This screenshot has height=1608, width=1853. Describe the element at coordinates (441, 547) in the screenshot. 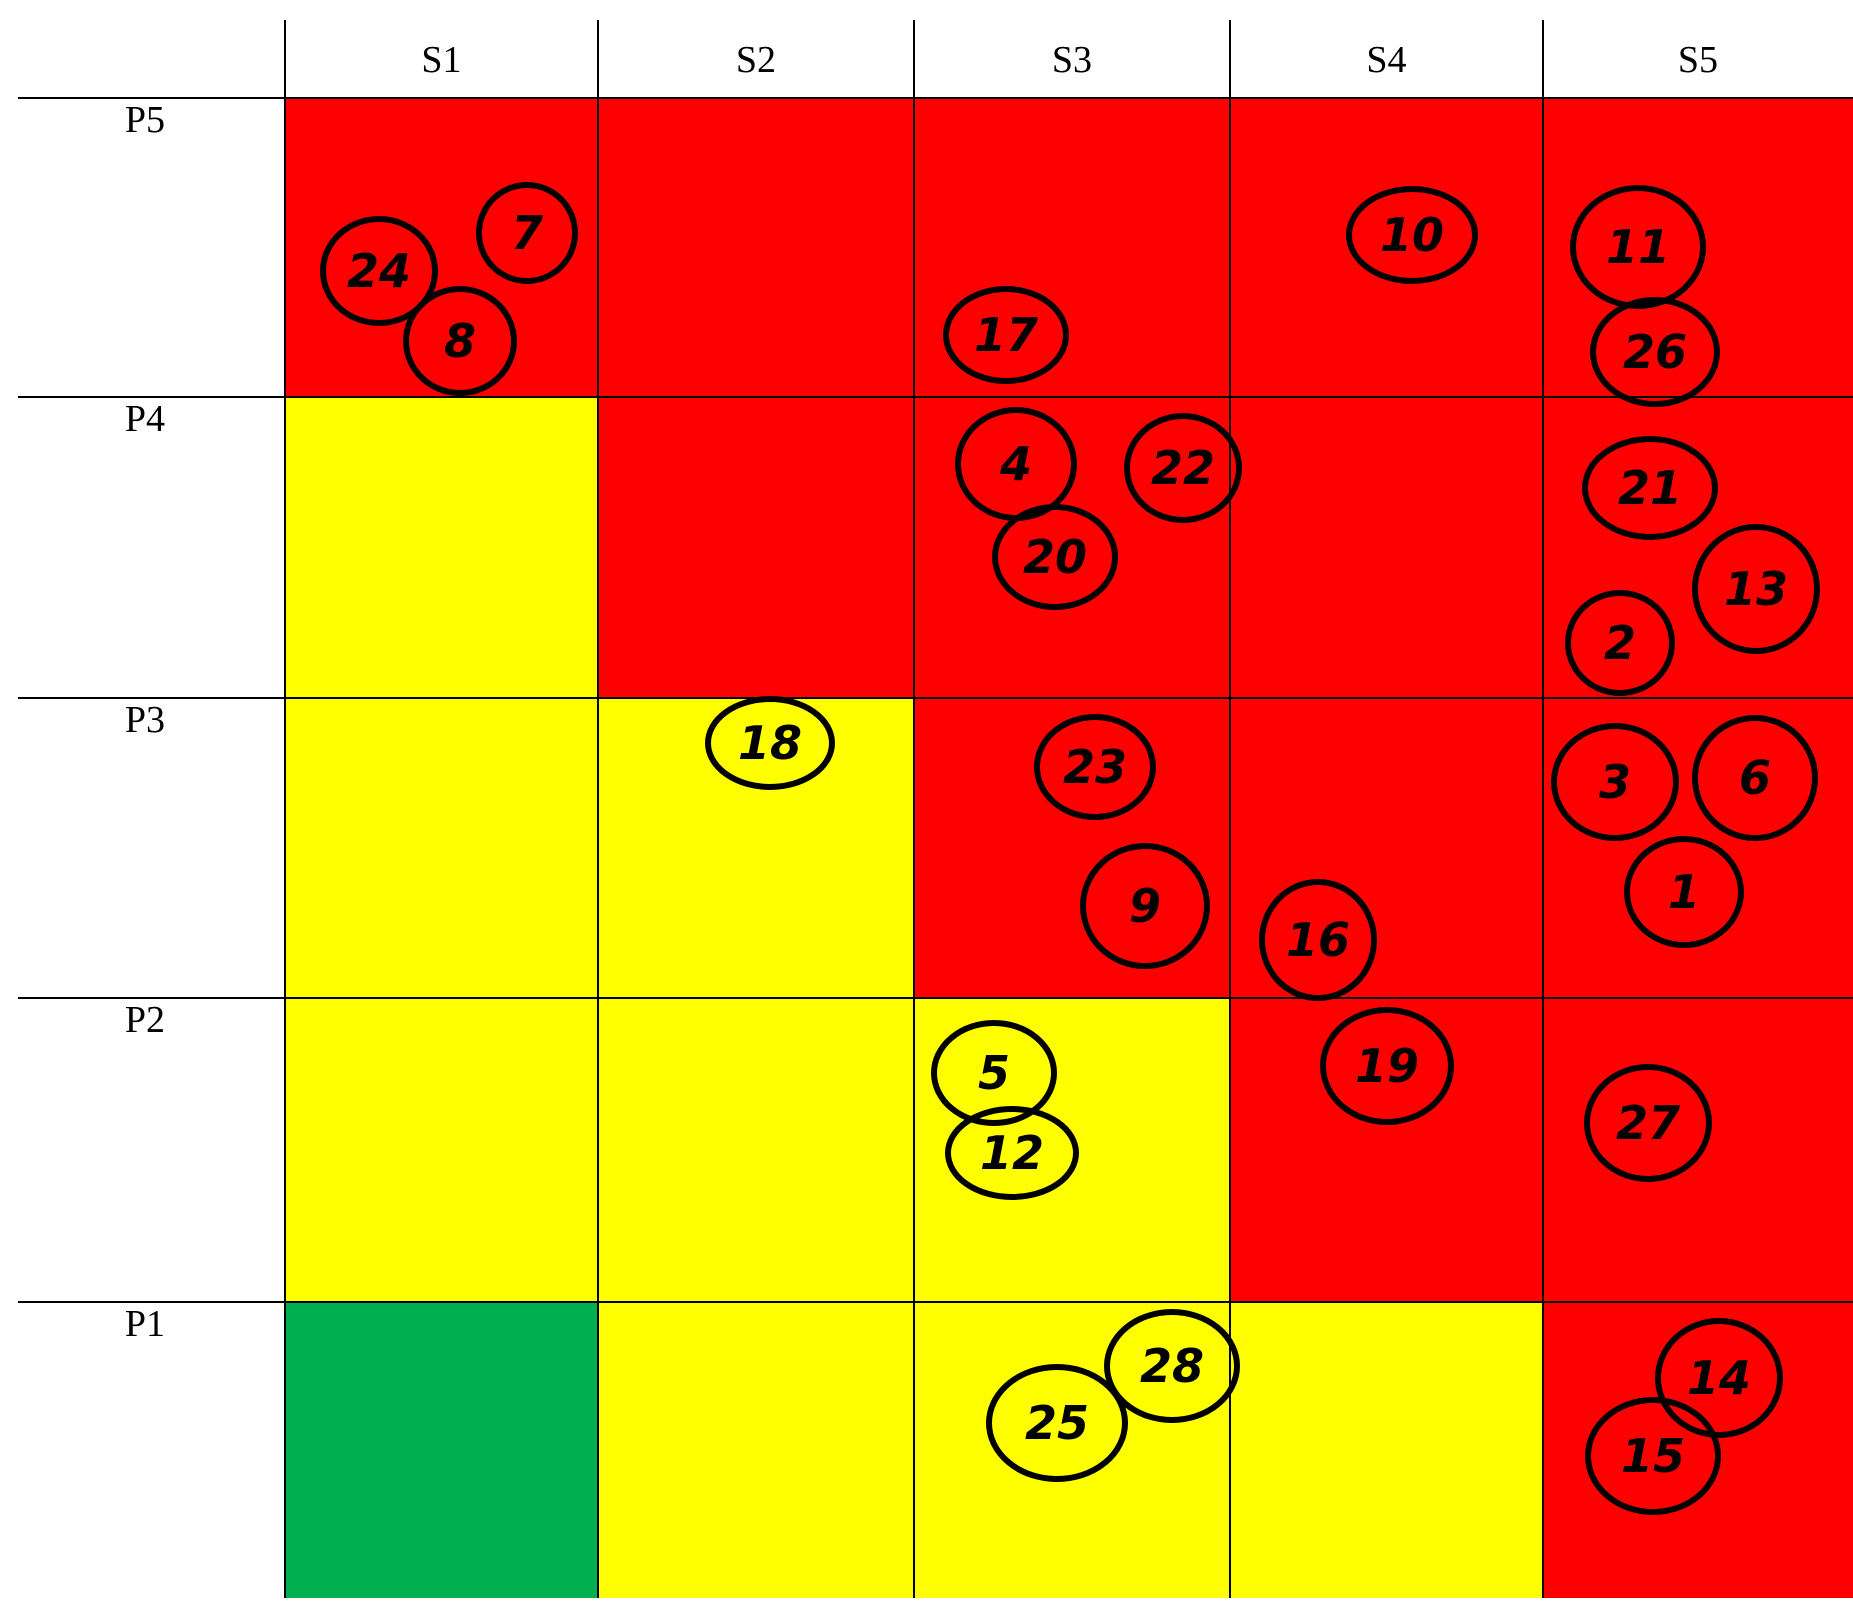

I see `cell-p4-s1` at that location.